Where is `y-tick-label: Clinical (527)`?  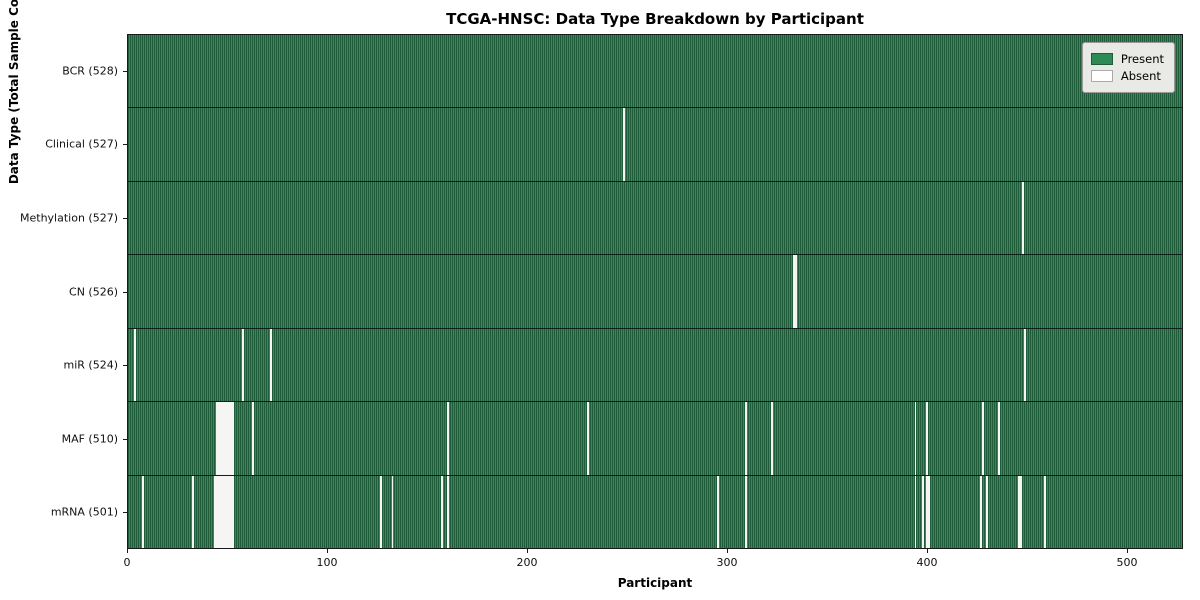 y-tick-label: Clinical (527) is located at coordinates (81, 144).